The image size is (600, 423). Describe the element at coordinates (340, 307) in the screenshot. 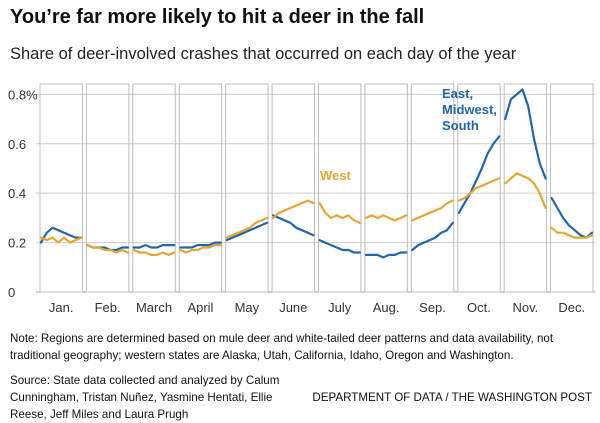

I see `x-tick-label: July` at that location.